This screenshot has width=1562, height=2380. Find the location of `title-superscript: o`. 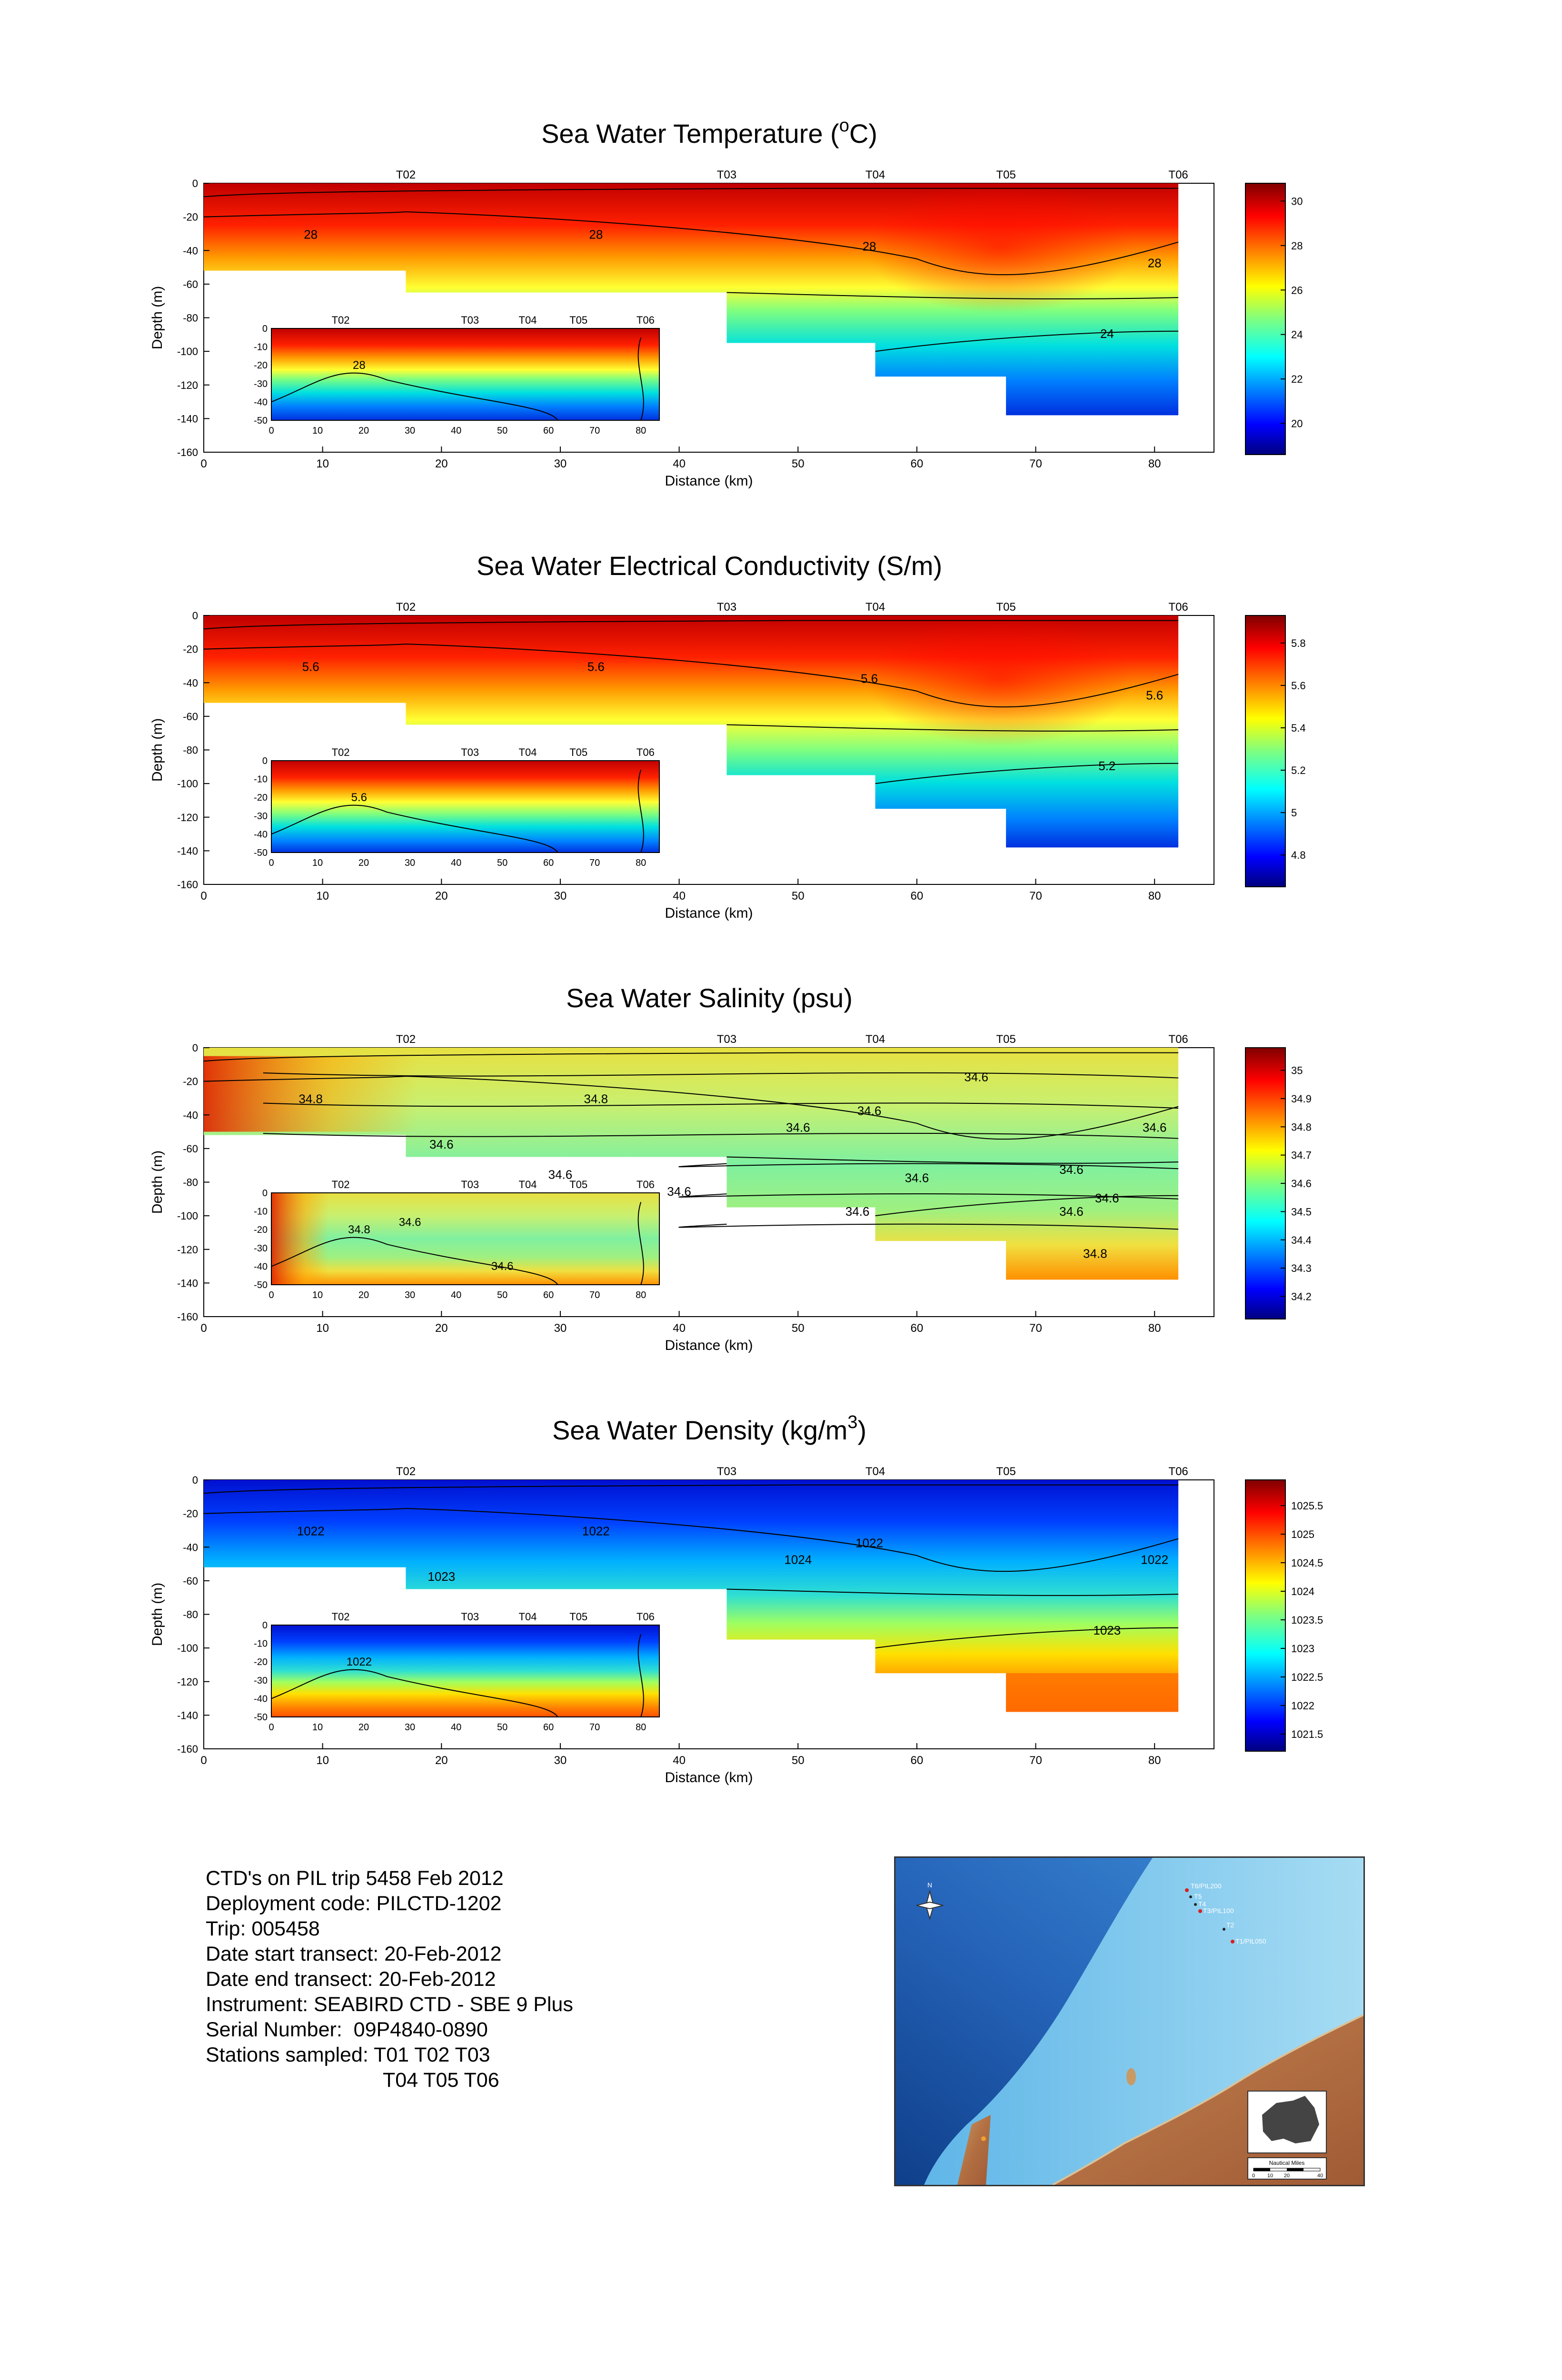

title-superscript: o is located at coordinates (844, 126).